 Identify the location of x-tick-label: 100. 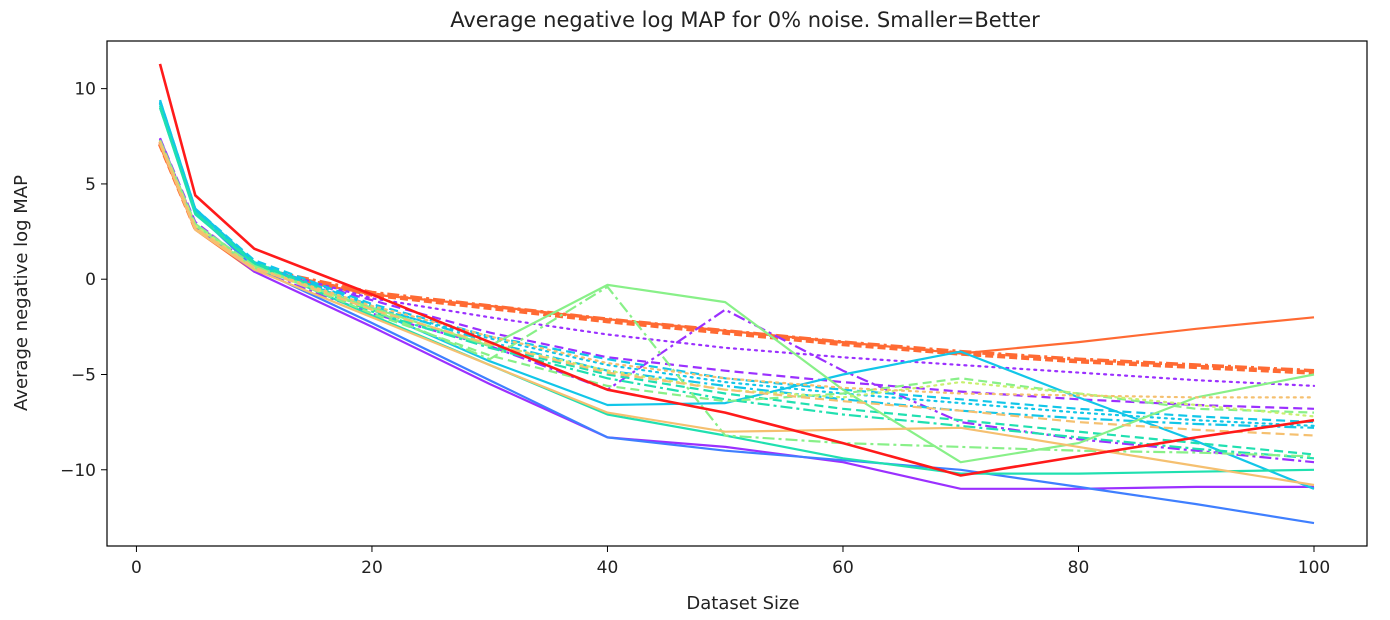
(1314, 568).